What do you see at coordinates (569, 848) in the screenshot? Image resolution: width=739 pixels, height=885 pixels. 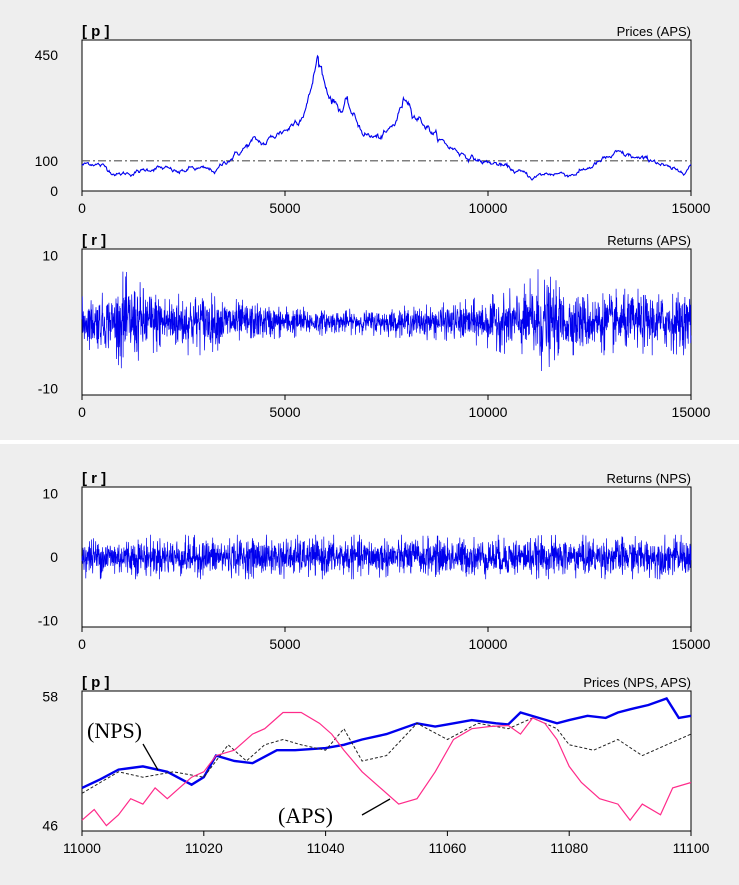 I see `x-tick-label: 11080` at bounding box center [569, 848].